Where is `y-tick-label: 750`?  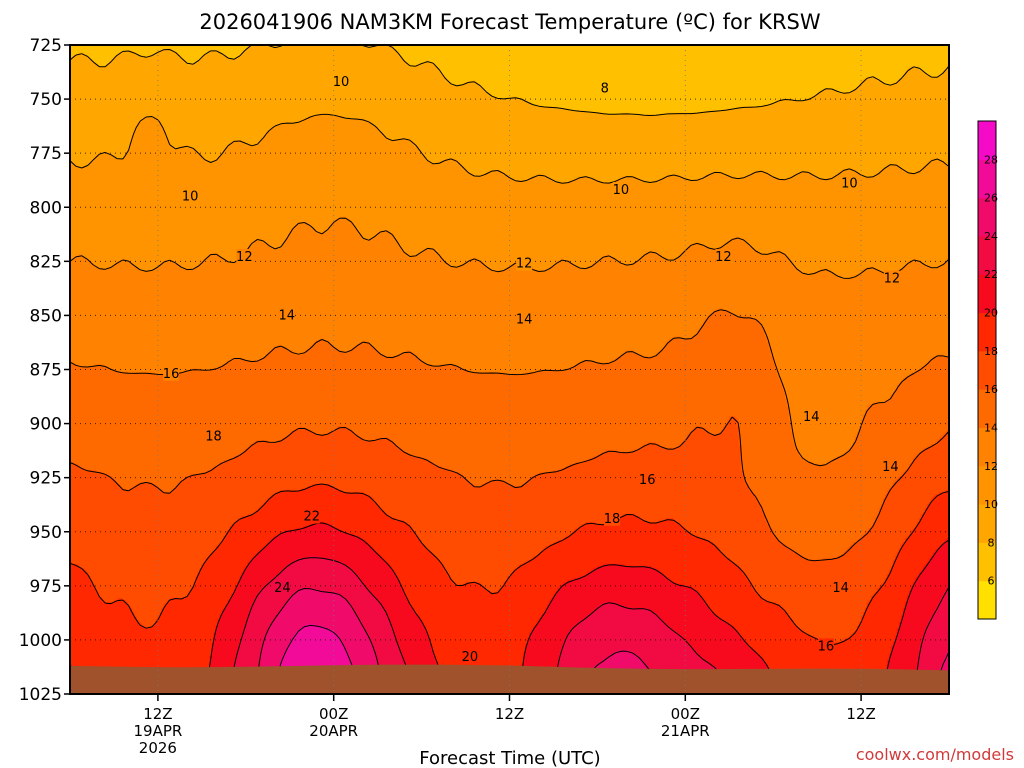
y-tick-label: 750 is located at coordinates (46, 100).